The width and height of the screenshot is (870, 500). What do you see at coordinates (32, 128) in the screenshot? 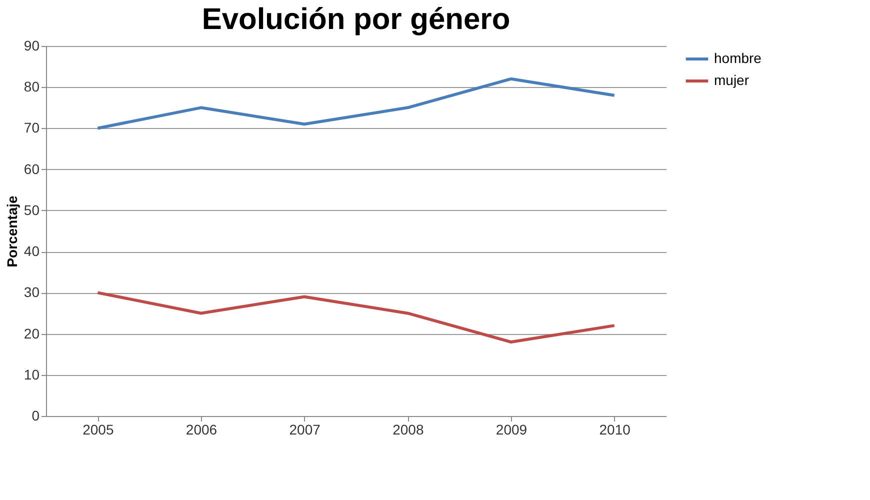
I see `y-tick-label: 70` at bounding box center [32, 128].